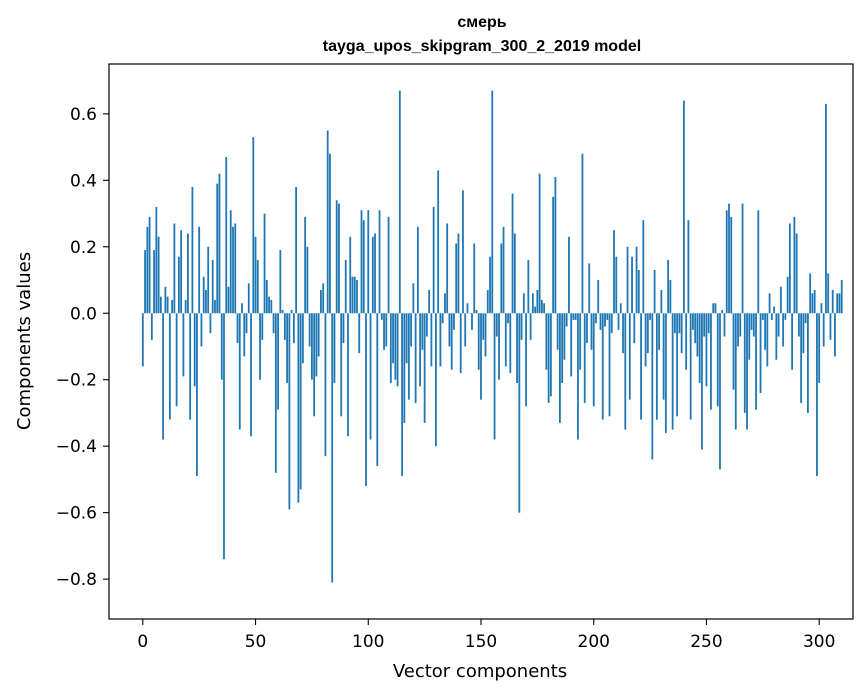  Describe the element at coordinates (76, 580) in the screenshot. I see `y-tick-label: −0.8` at that location.